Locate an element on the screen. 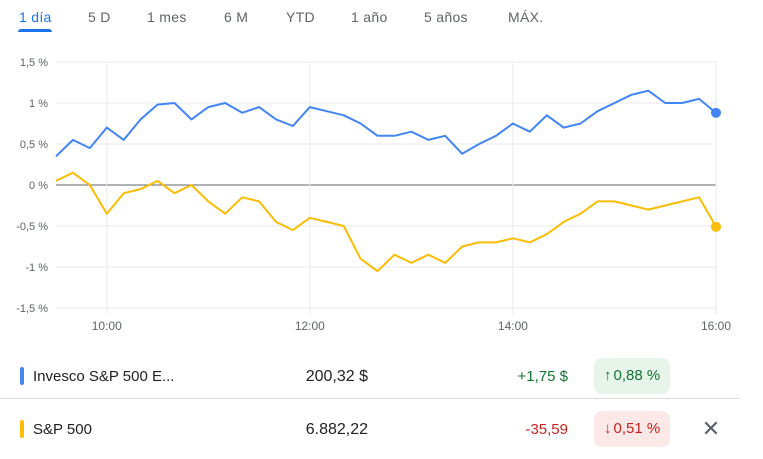 This screenshot has height=459, width=763. y-tick-label: -1 % is located at coordinates (36, 268).